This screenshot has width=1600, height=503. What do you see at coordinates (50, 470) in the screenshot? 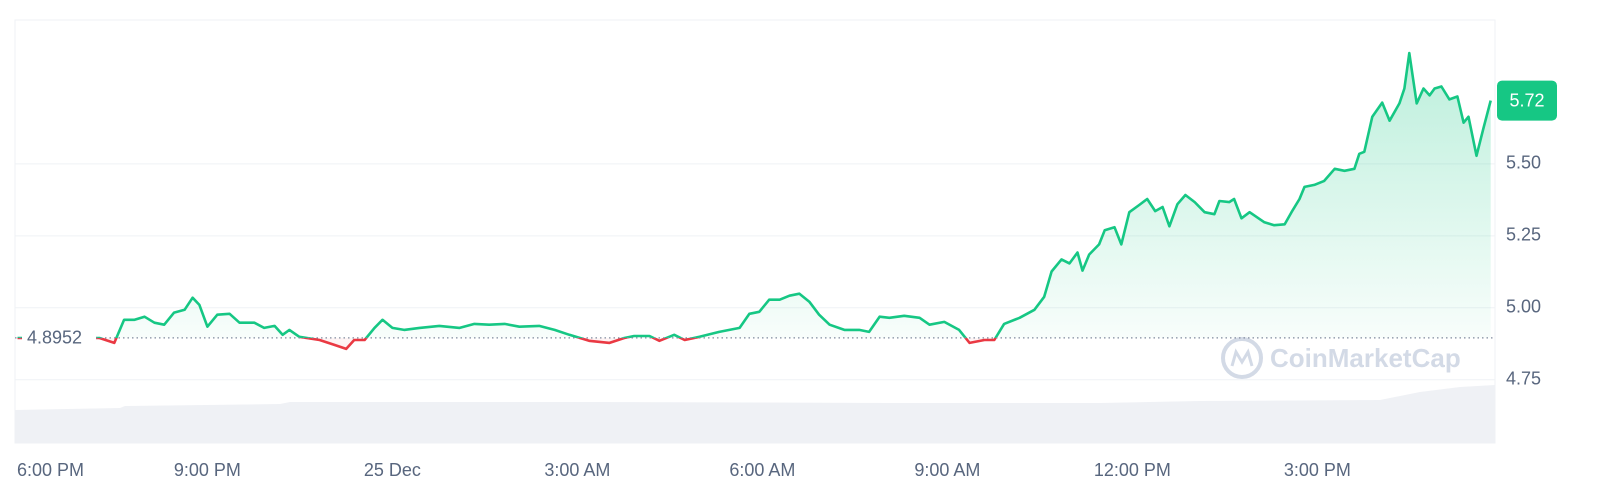
I see `x-tick-label: 6:00 PM` at bounding box center [50, 470].